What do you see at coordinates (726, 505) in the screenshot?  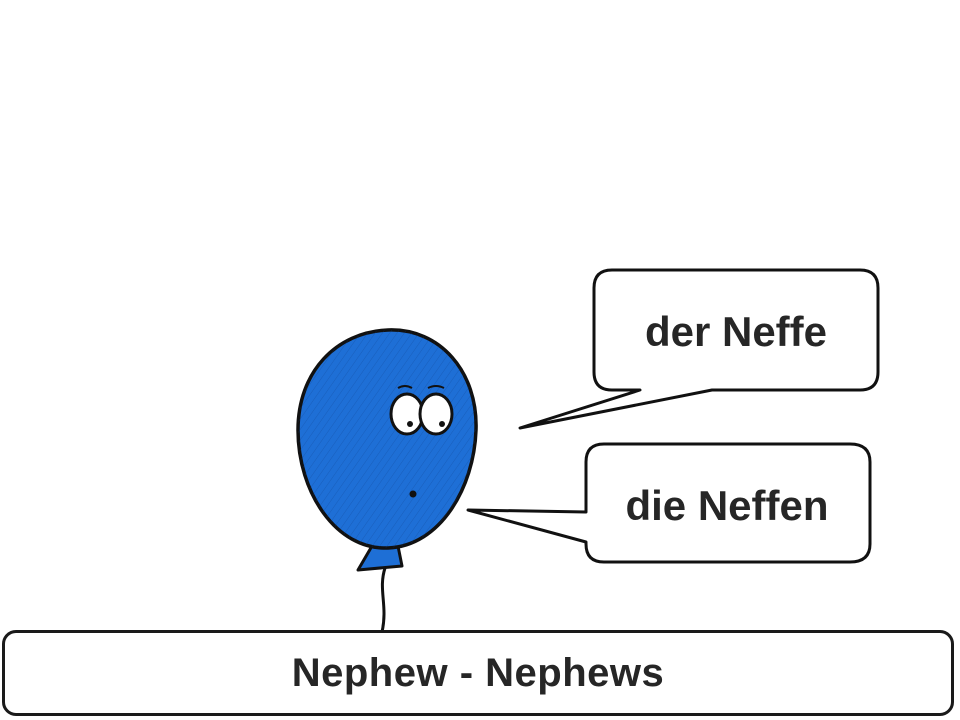 I see `bubble-plural-text: die Neffen` at bounding box center [726, 505].